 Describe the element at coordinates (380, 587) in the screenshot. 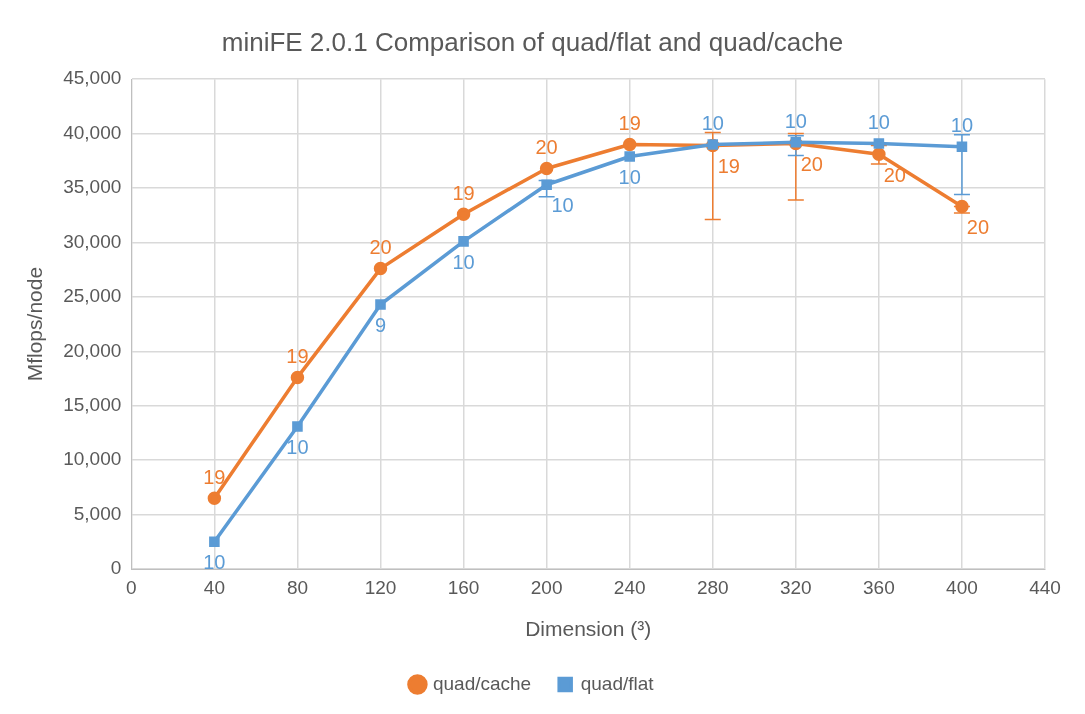

I see `x-tick-label: 120` at that location.